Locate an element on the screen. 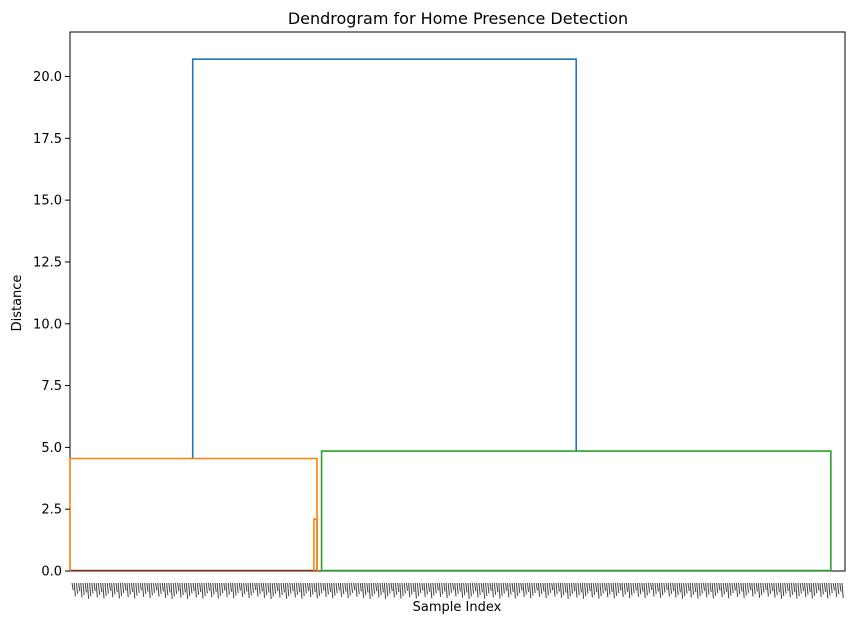 The width and height of the screenshot is (857, 624). y-tick-label: 20.0 is located at coordinates (47, 77).